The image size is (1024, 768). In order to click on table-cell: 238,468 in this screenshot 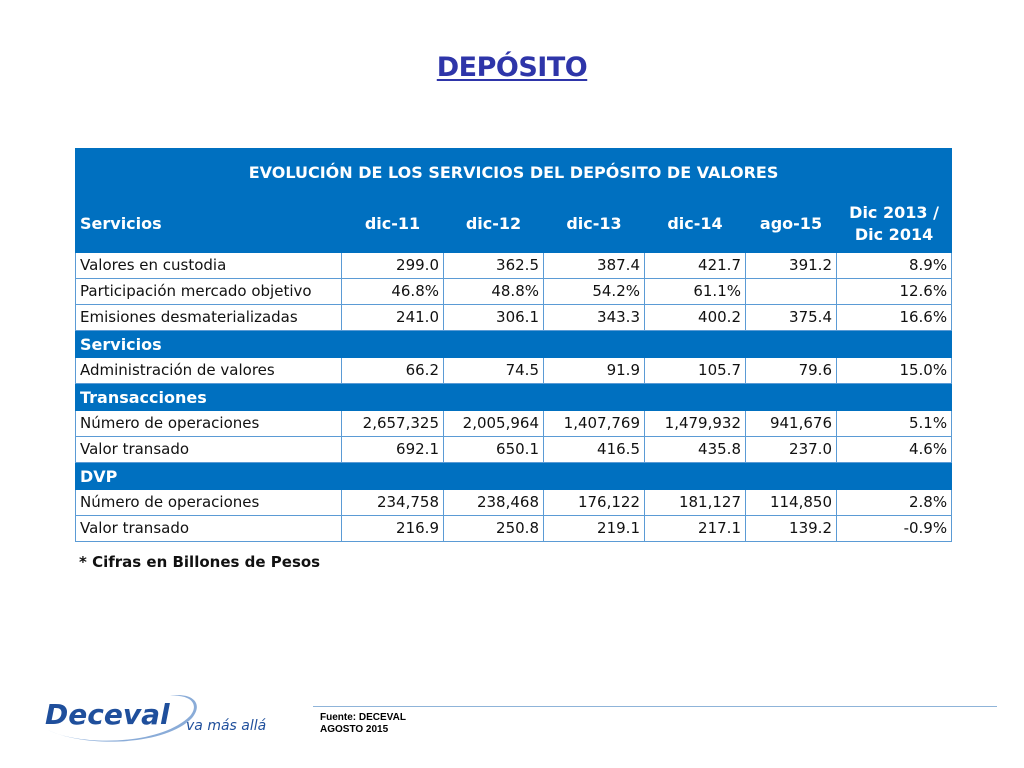, I will do `click(493, 502)`.